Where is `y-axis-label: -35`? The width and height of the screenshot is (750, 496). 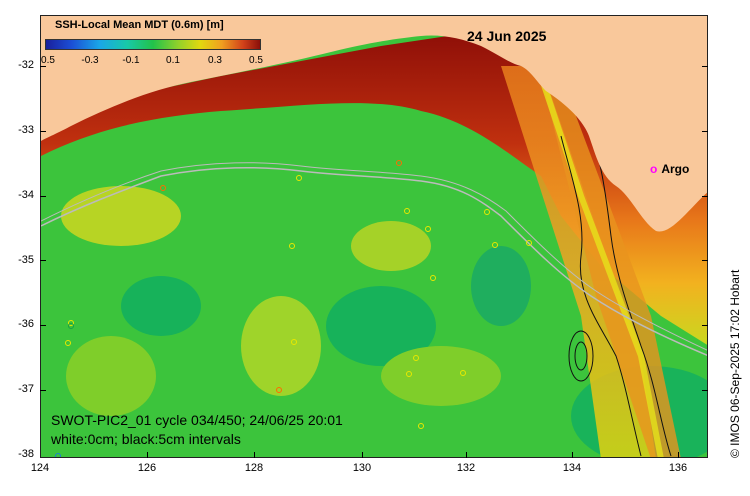 y-axis-label: -35 is located at coordinates (26, 260).